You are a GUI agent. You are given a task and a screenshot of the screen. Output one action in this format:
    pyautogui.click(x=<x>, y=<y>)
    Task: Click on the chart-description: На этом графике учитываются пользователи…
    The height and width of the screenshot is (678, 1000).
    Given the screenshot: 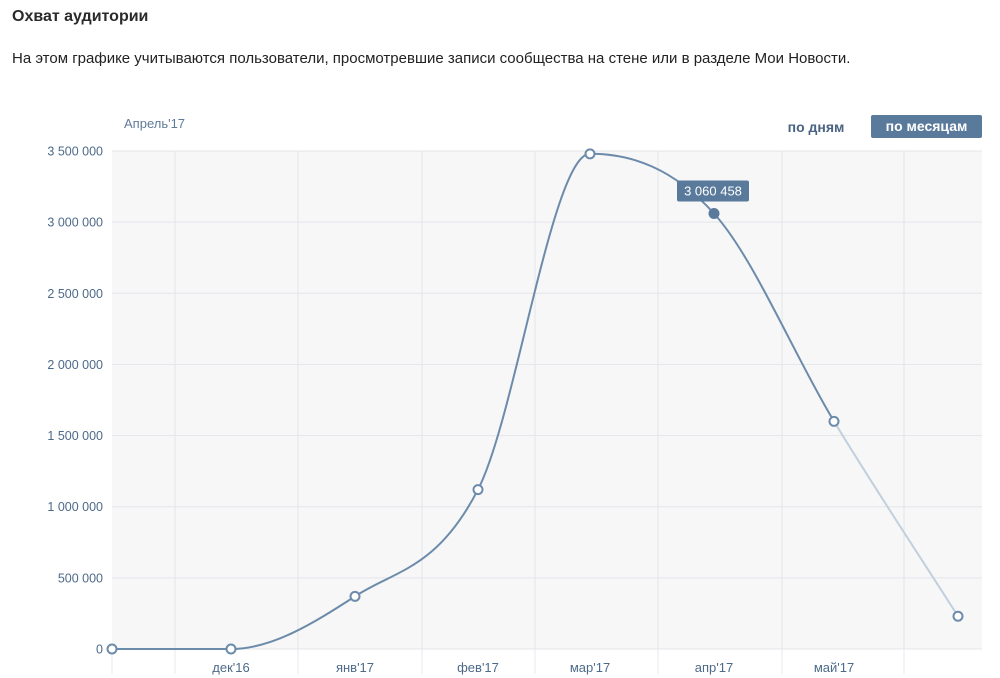 What is the action you would take?
    pyautogui.click(x=431, y=58)
    